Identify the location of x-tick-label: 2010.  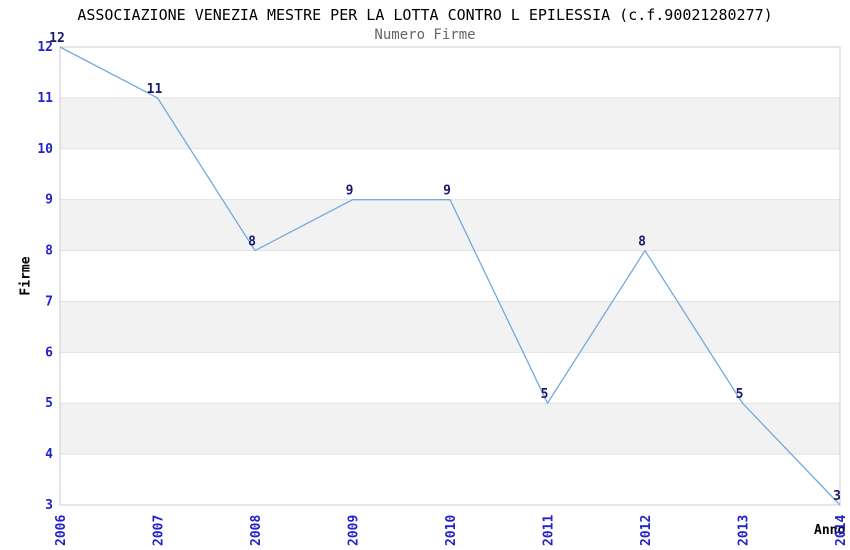
(451, 530).